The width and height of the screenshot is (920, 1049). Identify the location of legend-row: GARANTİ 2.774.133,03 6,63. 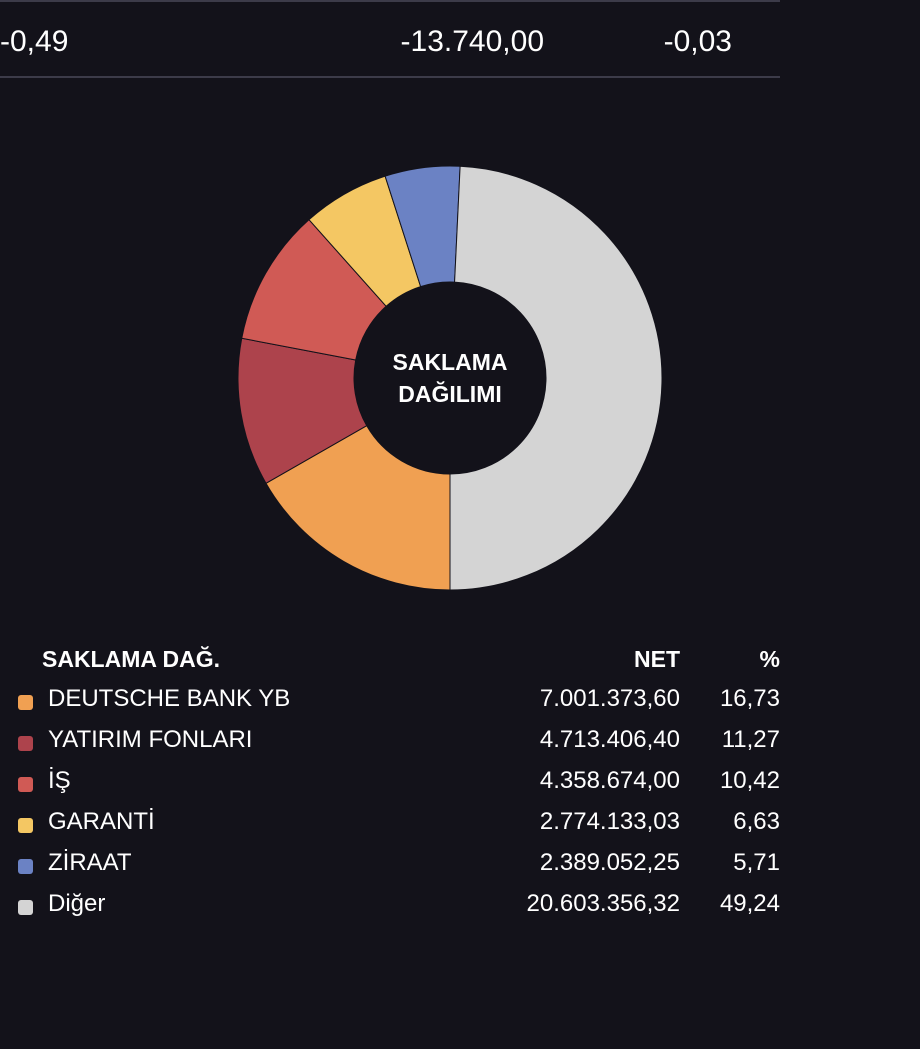
(390, 824).